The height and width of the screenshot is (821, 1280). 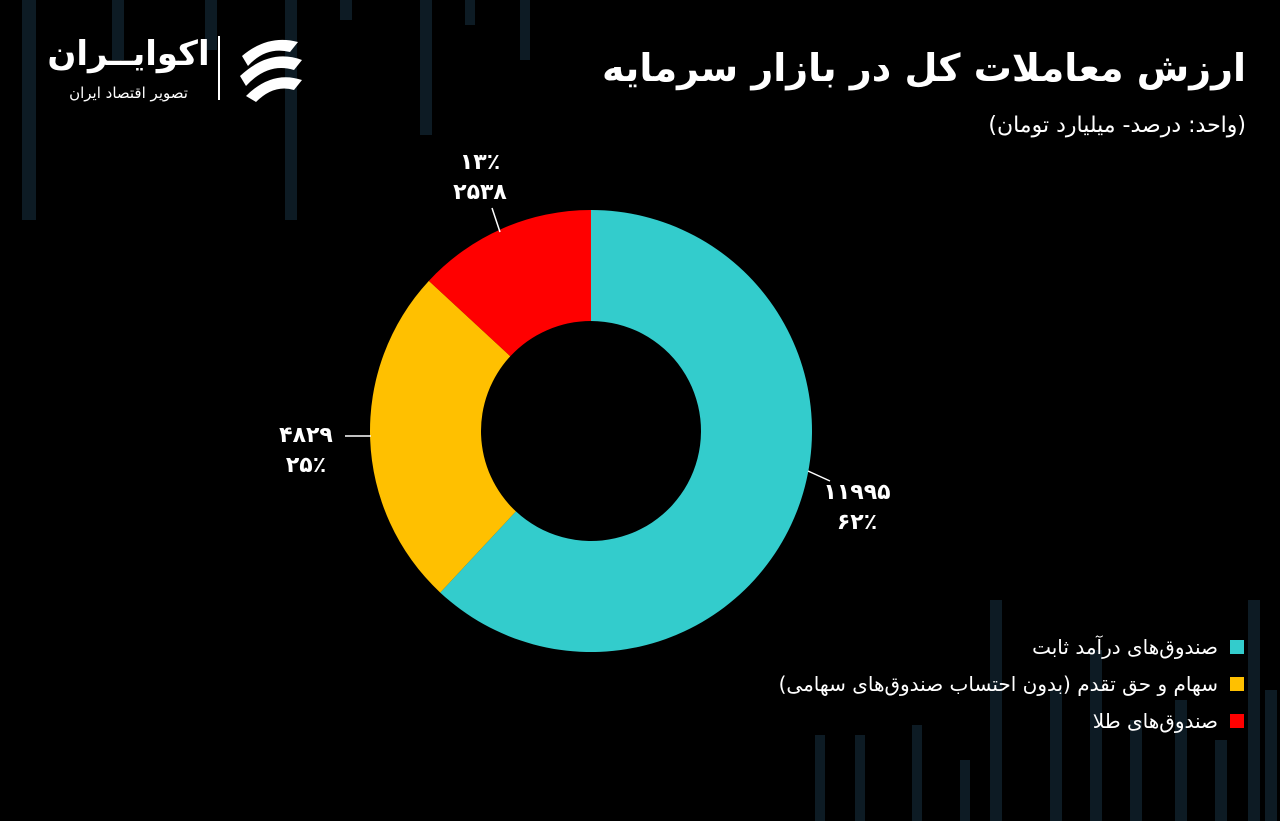 I want to click on value-label-fixed-income: ۱۱۹۹۵, so click(x=857, y=492).